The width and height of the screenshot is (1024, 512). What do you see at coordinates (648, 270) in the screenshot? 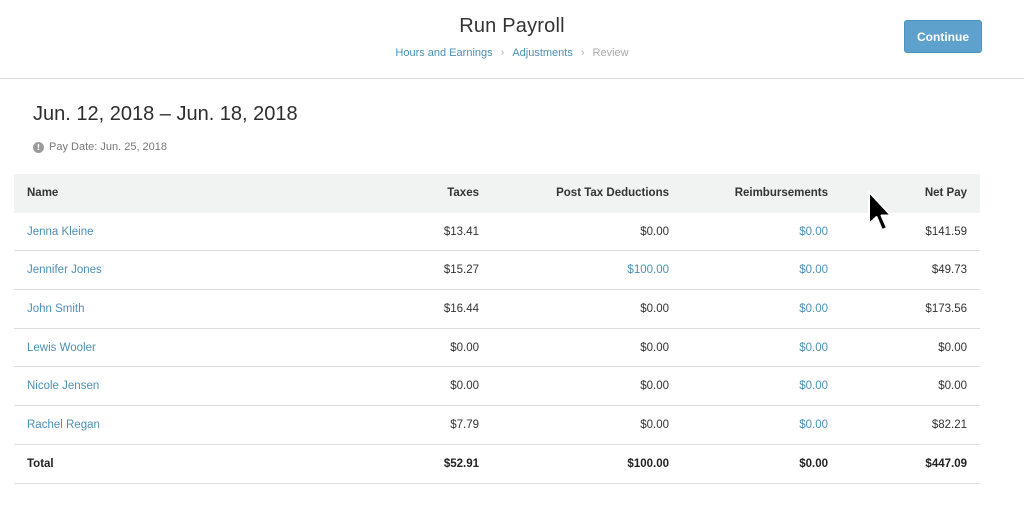
I see `post-tax-deductions-link: $100.00` at bounding box center [648, 270].